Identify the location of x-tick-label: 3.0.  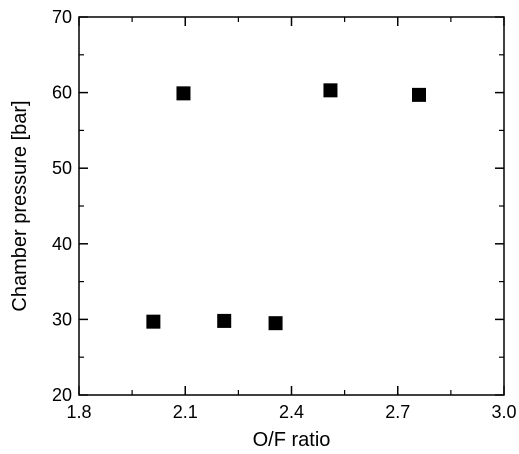
(503, 412).